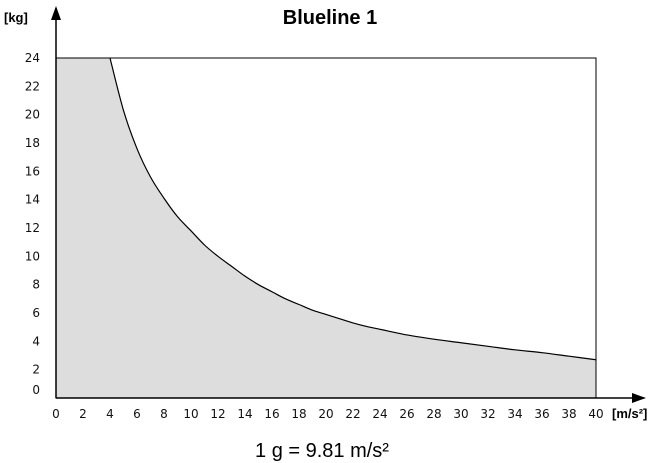  Describe the element at coordinates (379, 414) in the screenshot. I see `x-tick-label: 24` at that location.